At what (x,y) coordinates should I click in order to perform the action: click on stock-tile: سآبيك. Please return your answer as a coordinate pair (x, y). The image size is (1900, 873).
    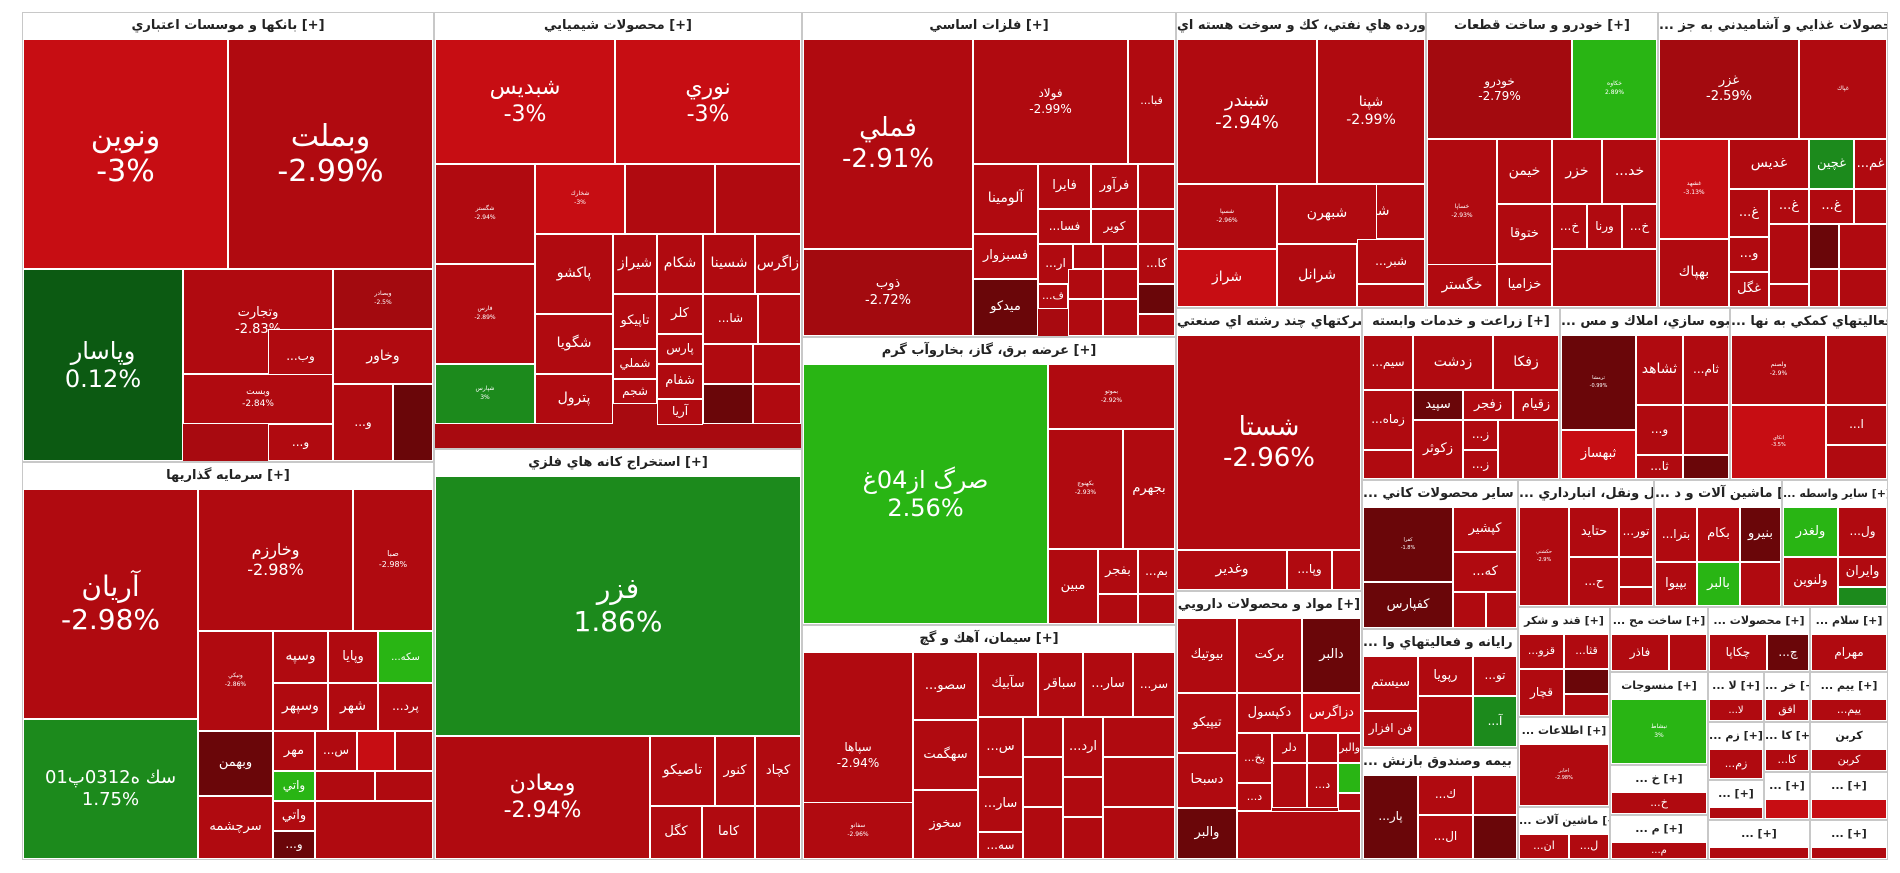
    Looking at the image, I should click on (1008, 684).